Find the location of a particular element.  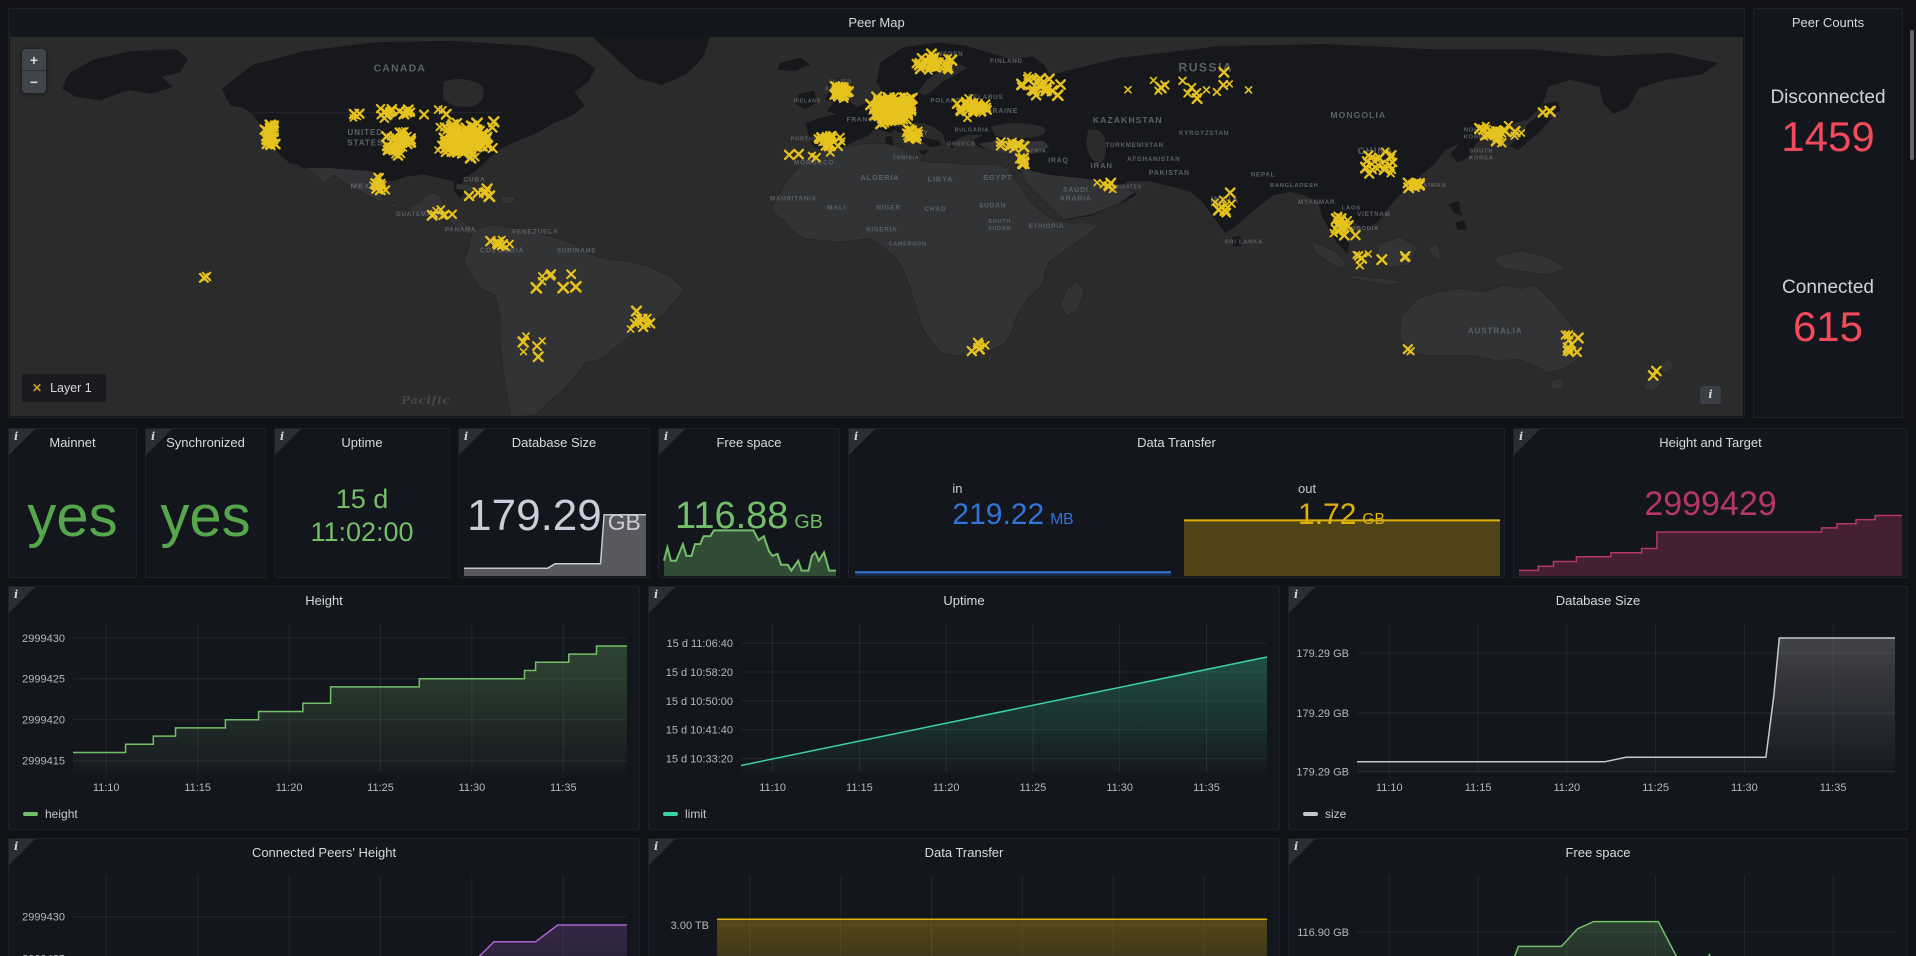

page-scrollbar is located at coordinates (1912, 95).